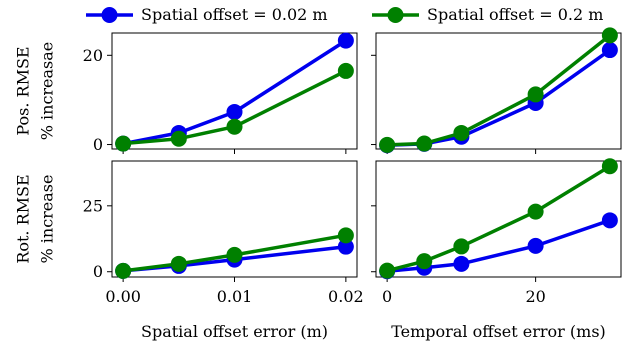  I want to click on x-tick-label: 0, so click(387, 296).